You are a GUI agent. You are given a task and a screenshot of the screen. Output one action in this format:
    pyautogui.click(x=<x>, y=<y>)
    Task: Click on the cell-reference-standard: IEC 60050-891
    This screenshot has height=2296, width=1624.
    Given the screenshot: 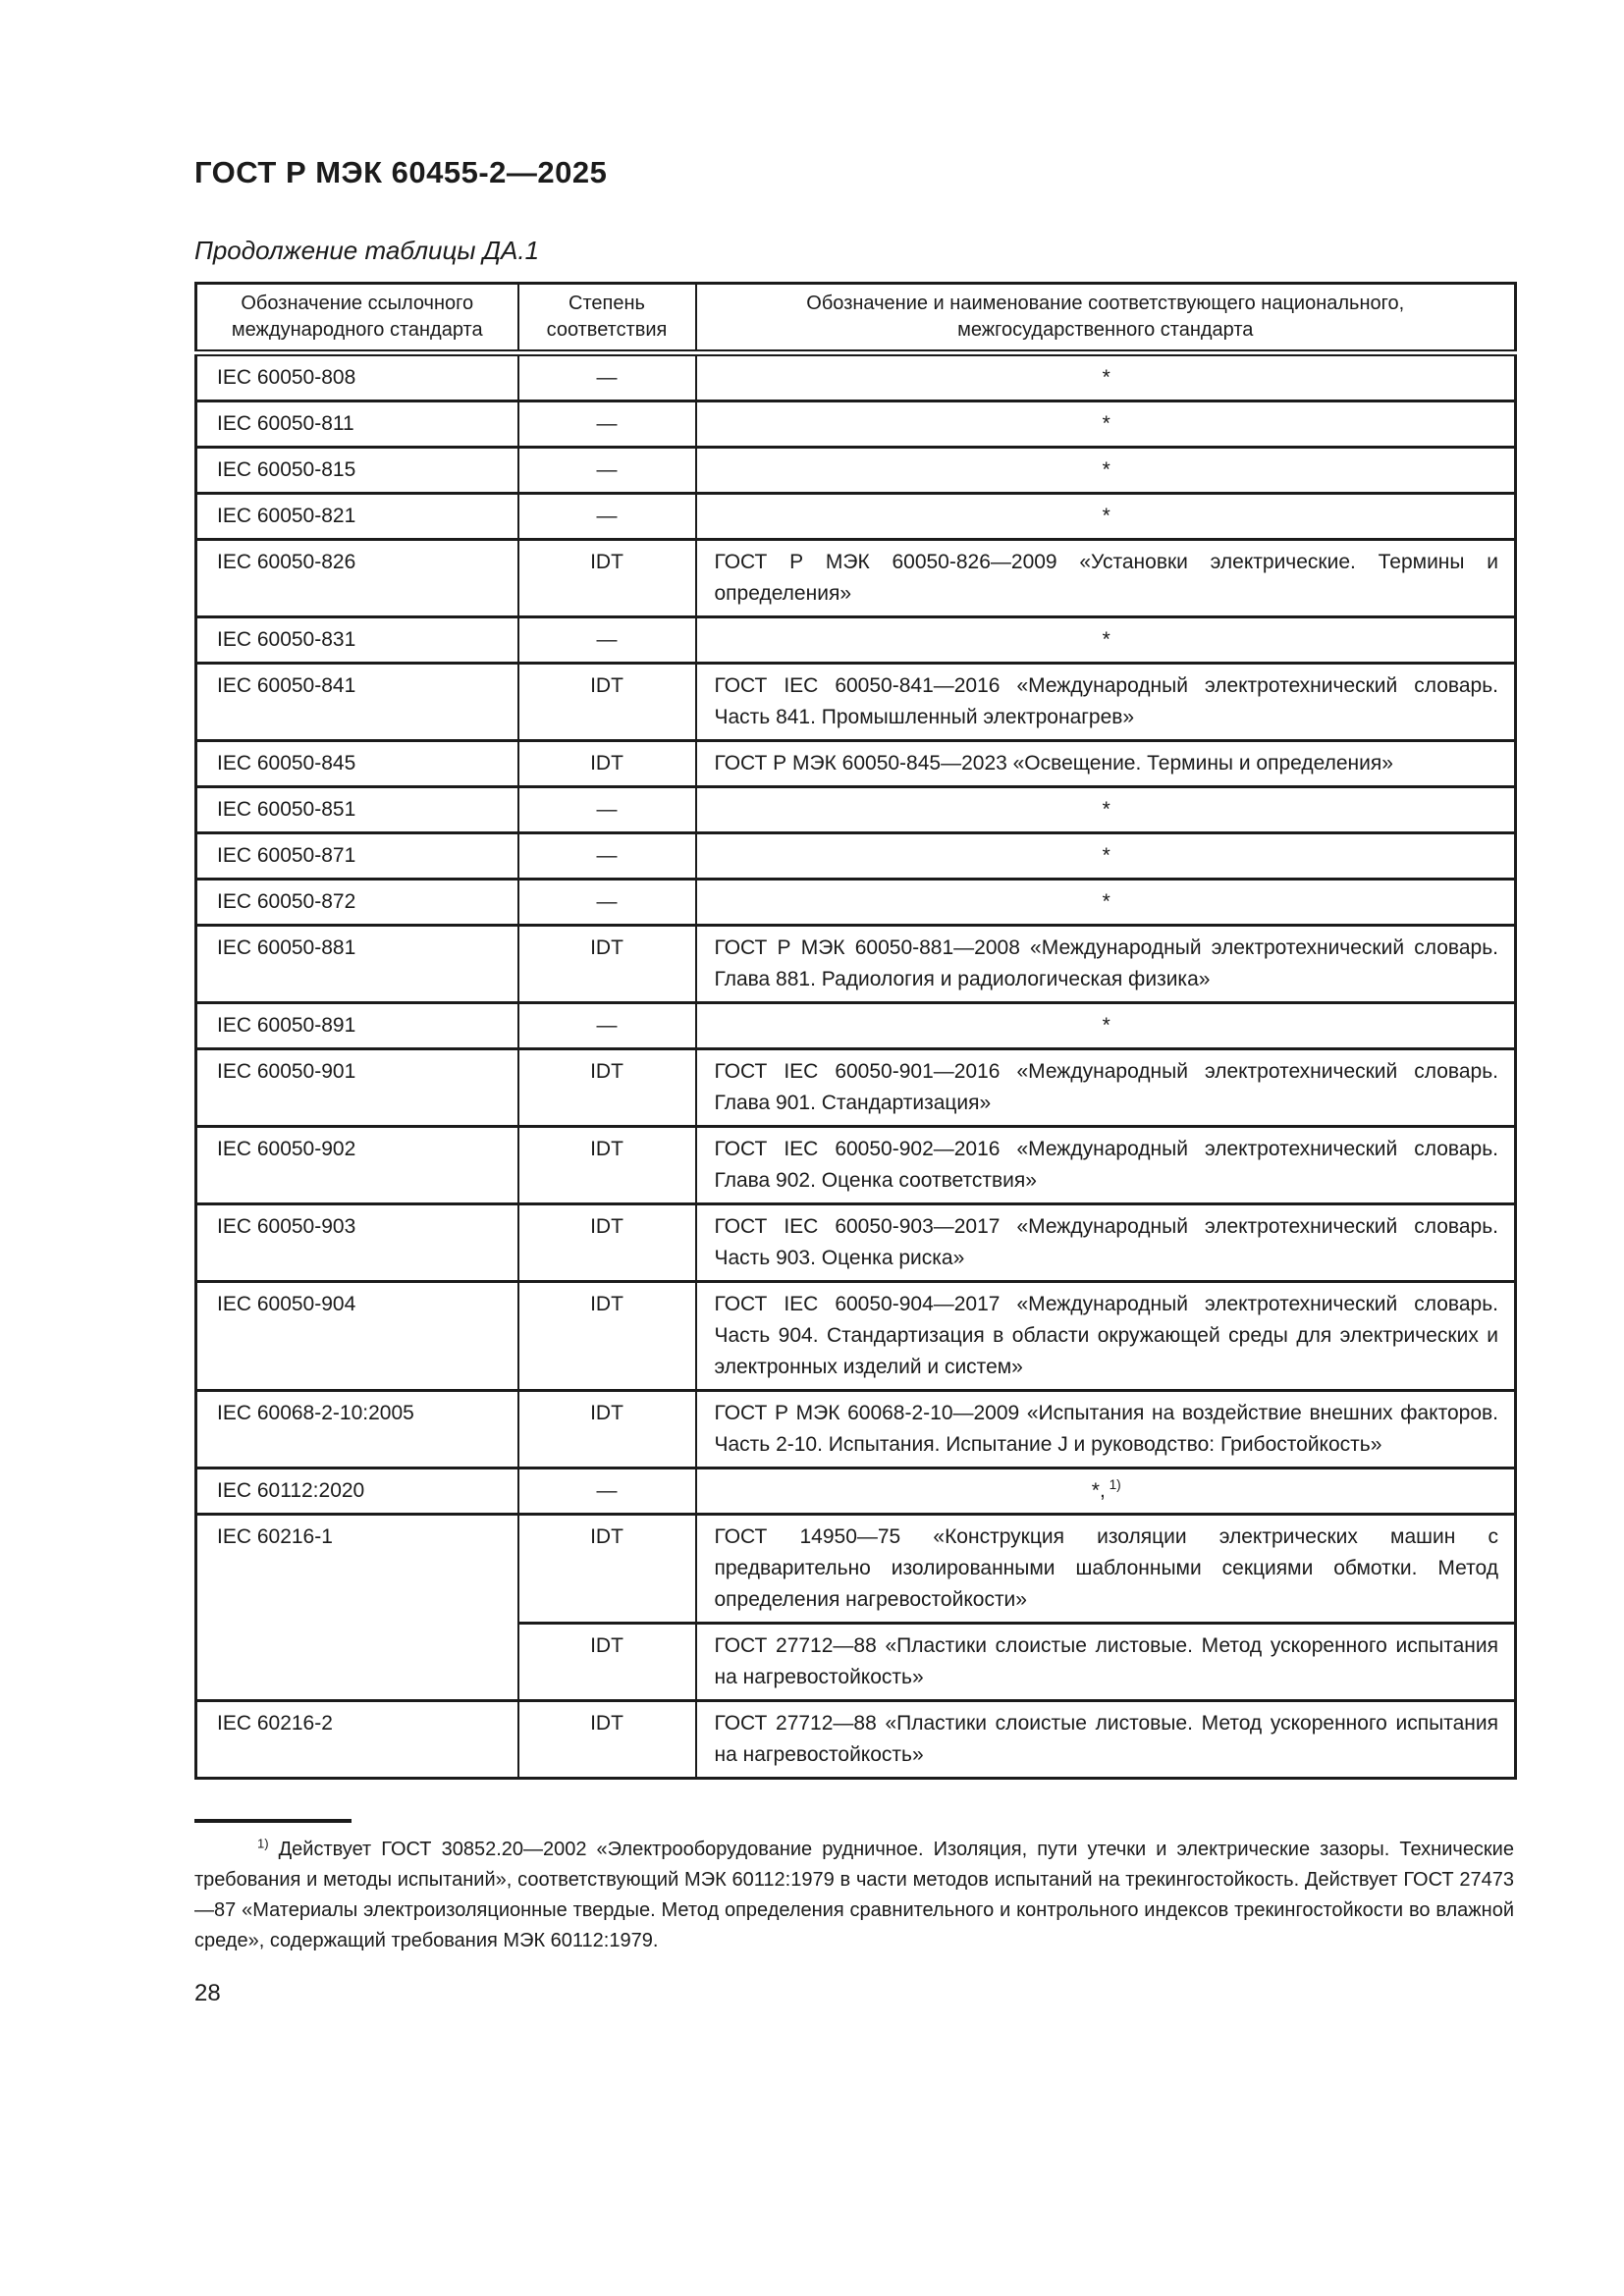 What is the action you would take?
    pyautogui.click(x=356, y=1026)
    